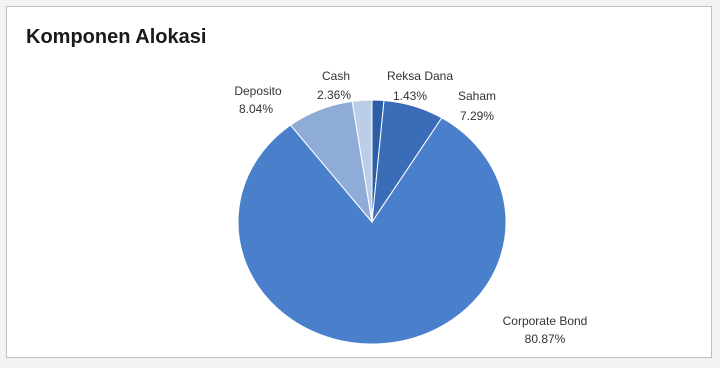  Describe the element at coordinates (256, 109) in the screenshot. I see `data-label-value-deposito: 8.04%` at that location.